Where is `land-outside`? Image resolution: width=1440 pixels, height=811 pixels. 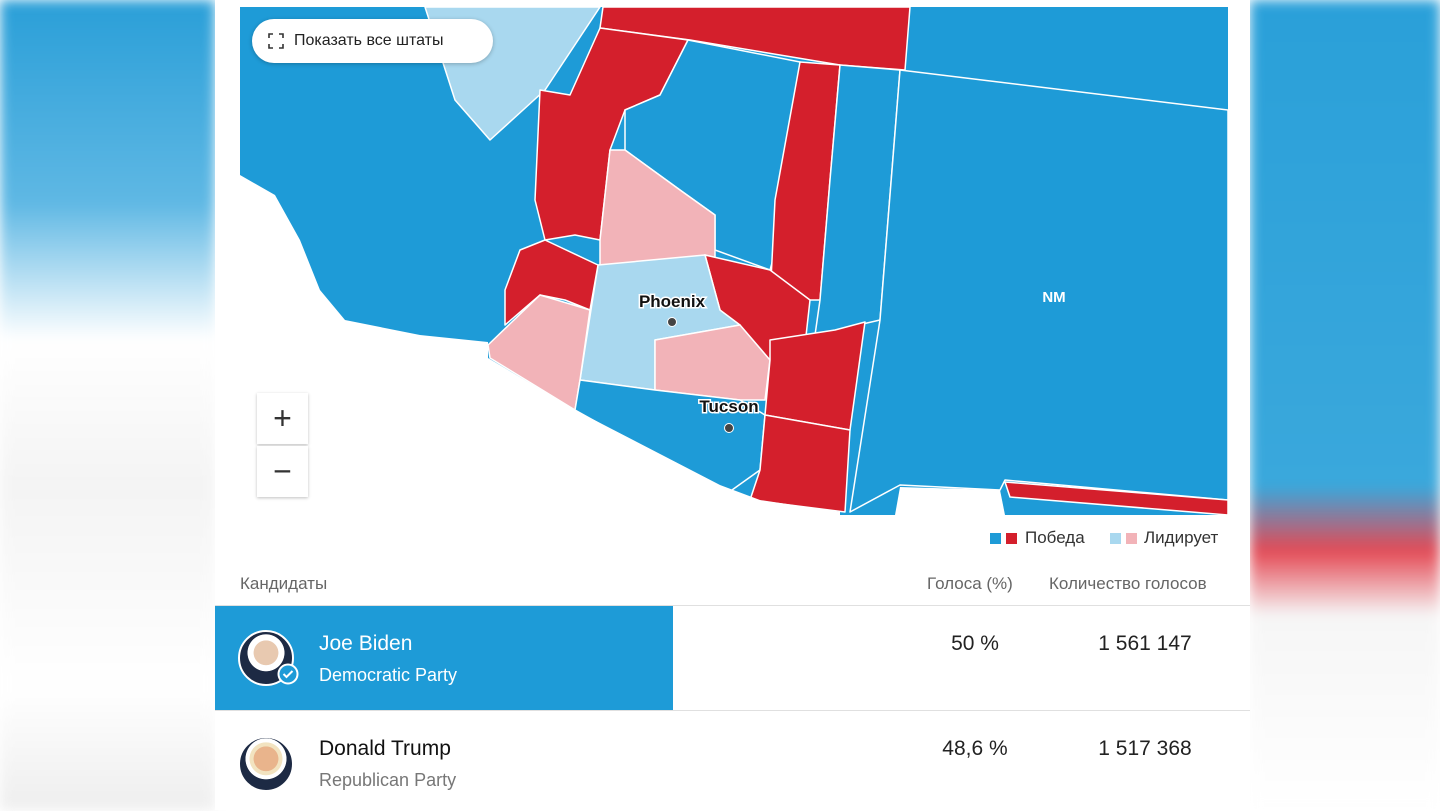 land-outside is located at coordinates (950, 501).